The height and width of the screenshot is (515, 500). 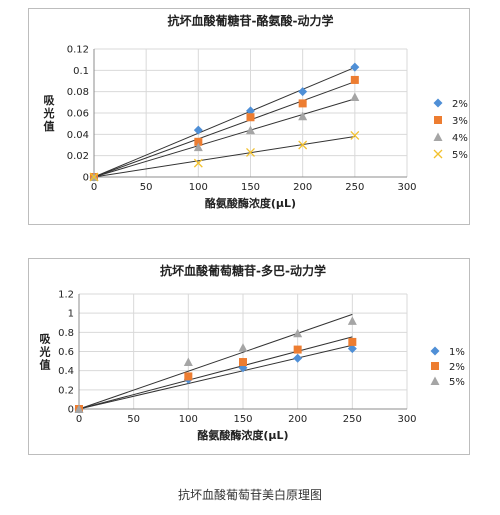 I want to click on y-tick-label: 0.04, so click(x=78, y=135).